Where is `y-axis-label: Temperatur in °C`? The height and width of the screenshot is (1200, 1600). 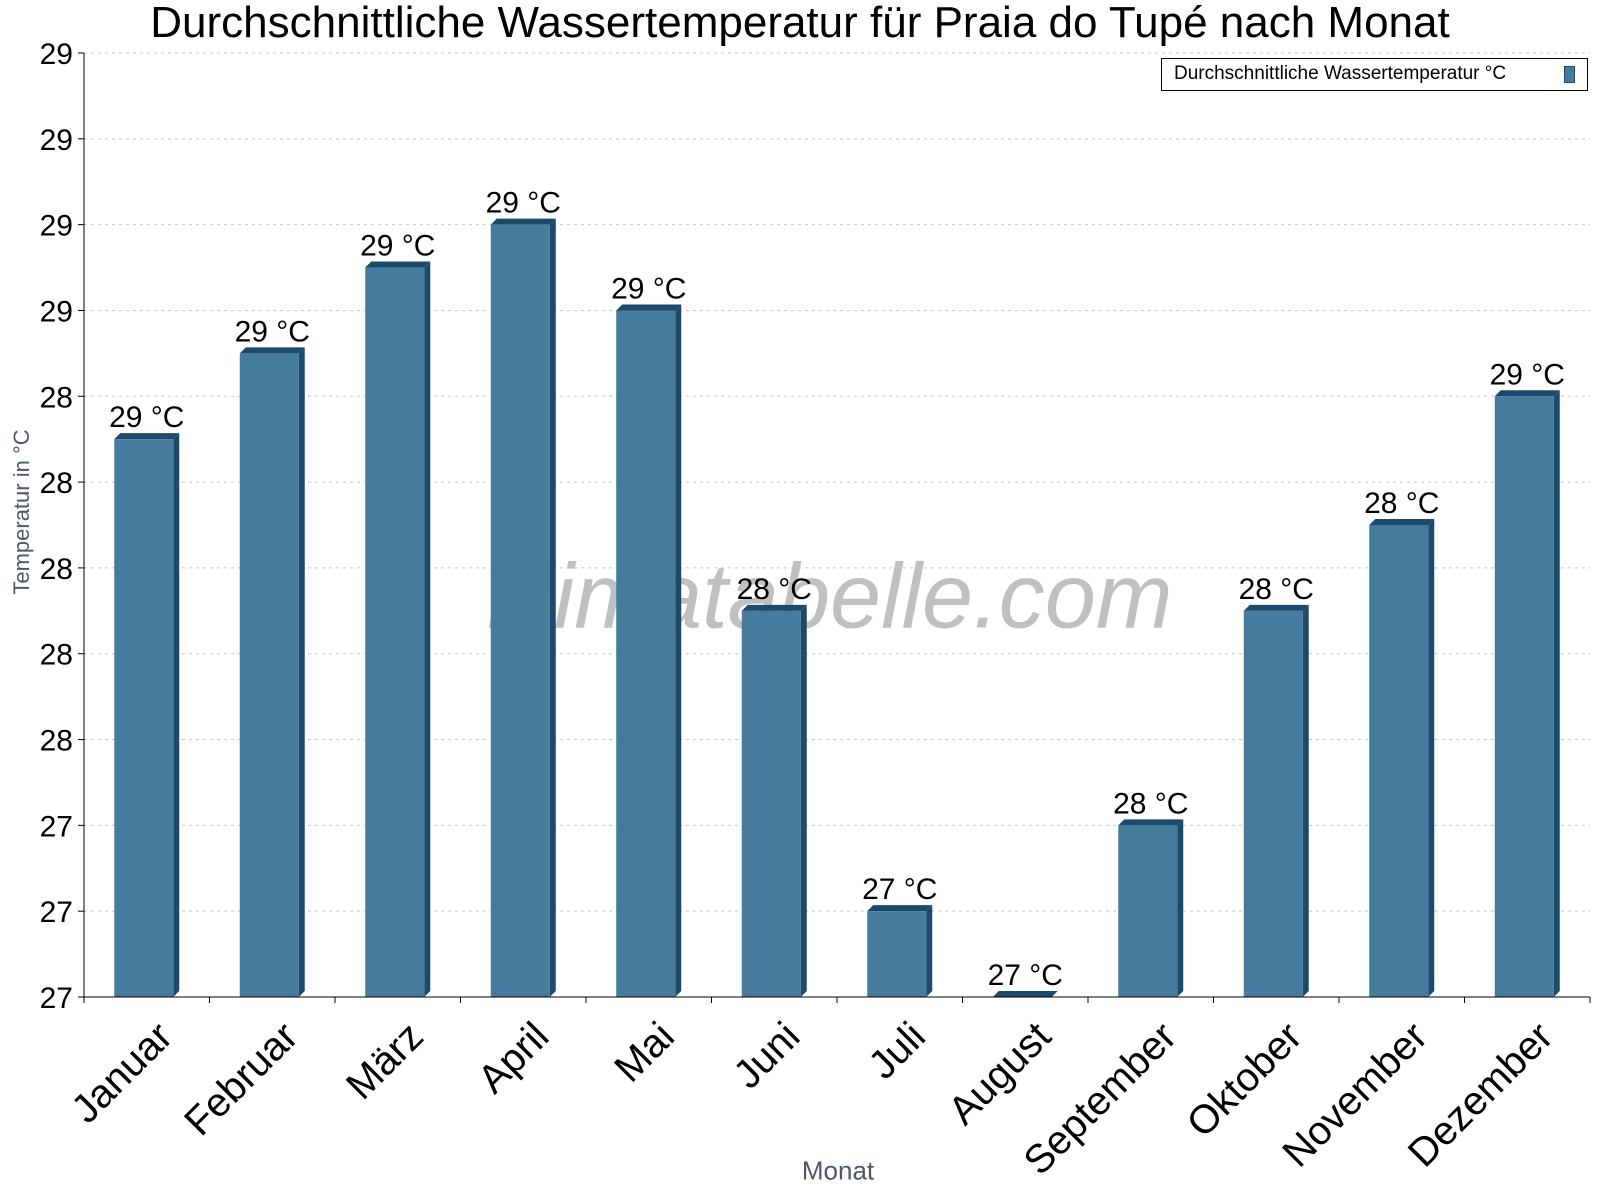
y-axis-label: Temperatur in °C is located at coordinates (21, 512).